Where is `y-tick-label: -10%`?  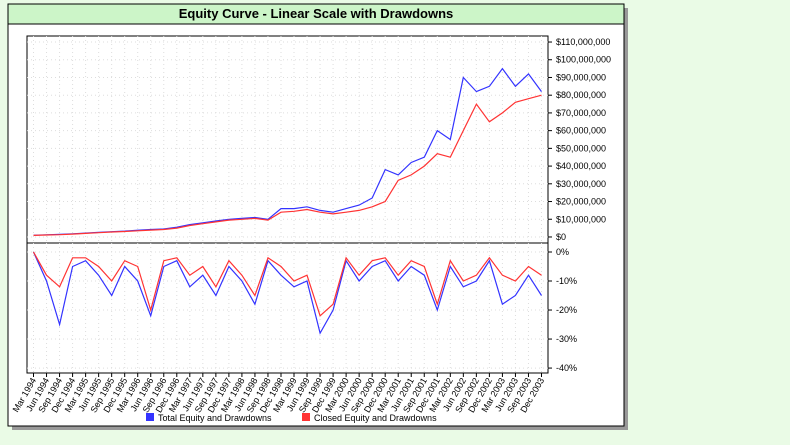
y-tick-label: -10% is located at coordinates (566, 281).